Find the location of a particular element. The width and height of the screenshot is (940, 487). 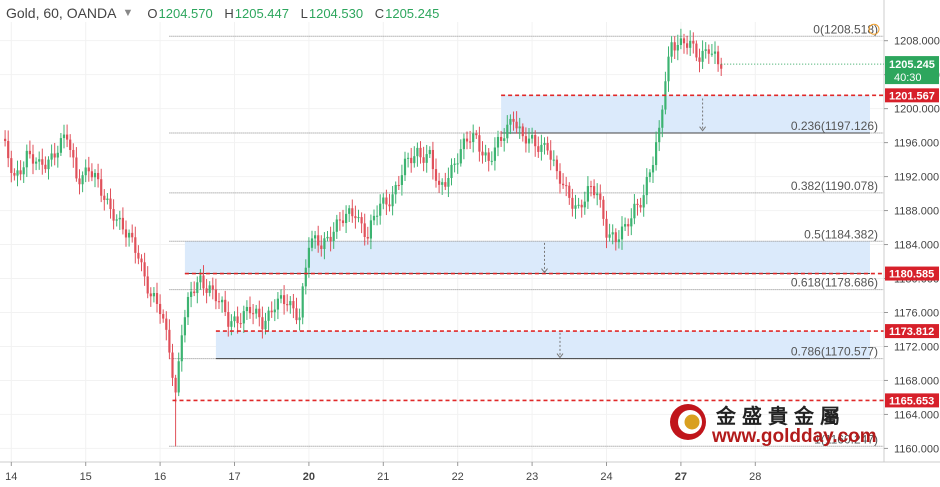

price-marker-tag-label: 1165.653 is located at coordinates (911, 401).